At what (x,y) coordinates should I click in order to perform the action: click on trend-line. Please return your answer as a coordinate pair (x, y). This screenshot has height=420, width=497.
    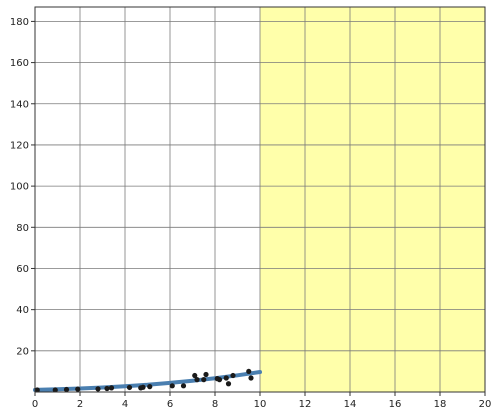
    Looking at the image, I should click on (147, 381).